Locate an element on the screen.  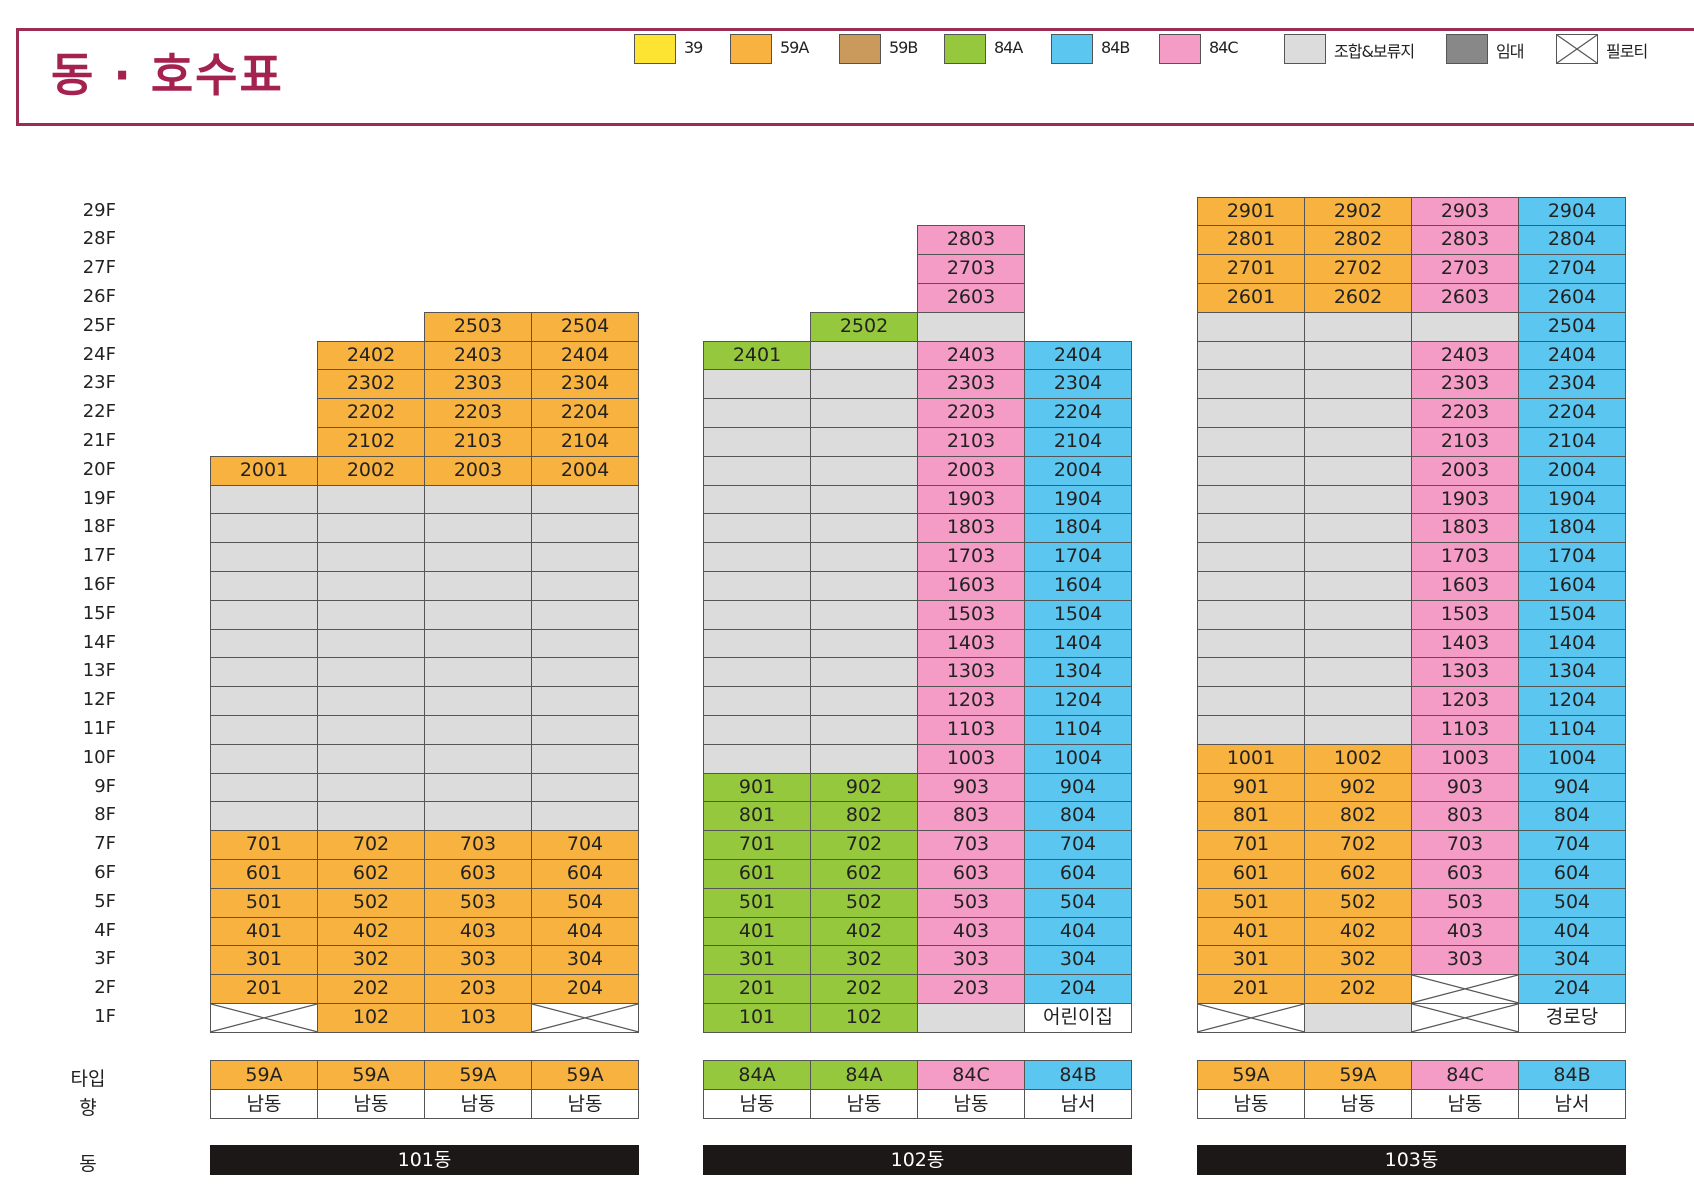
unit-number: 1603 is located at coordinates (1465, 585).